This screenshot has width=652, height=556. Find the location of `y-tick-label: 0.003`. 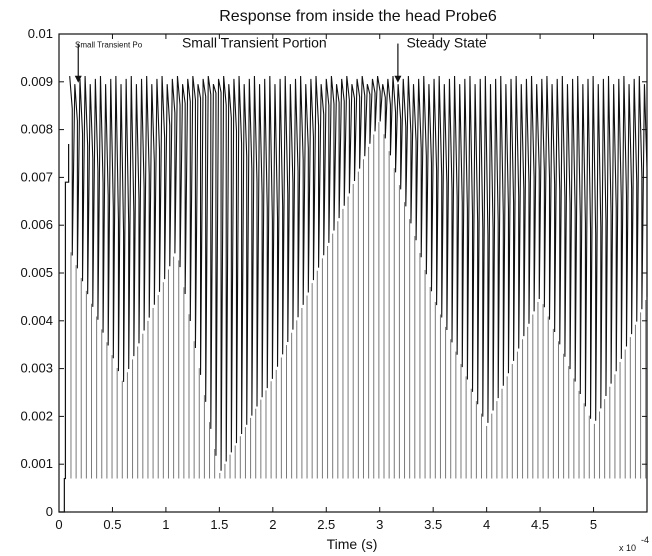

y-tick-label: 0.003 is located at coordinates (36, 368).